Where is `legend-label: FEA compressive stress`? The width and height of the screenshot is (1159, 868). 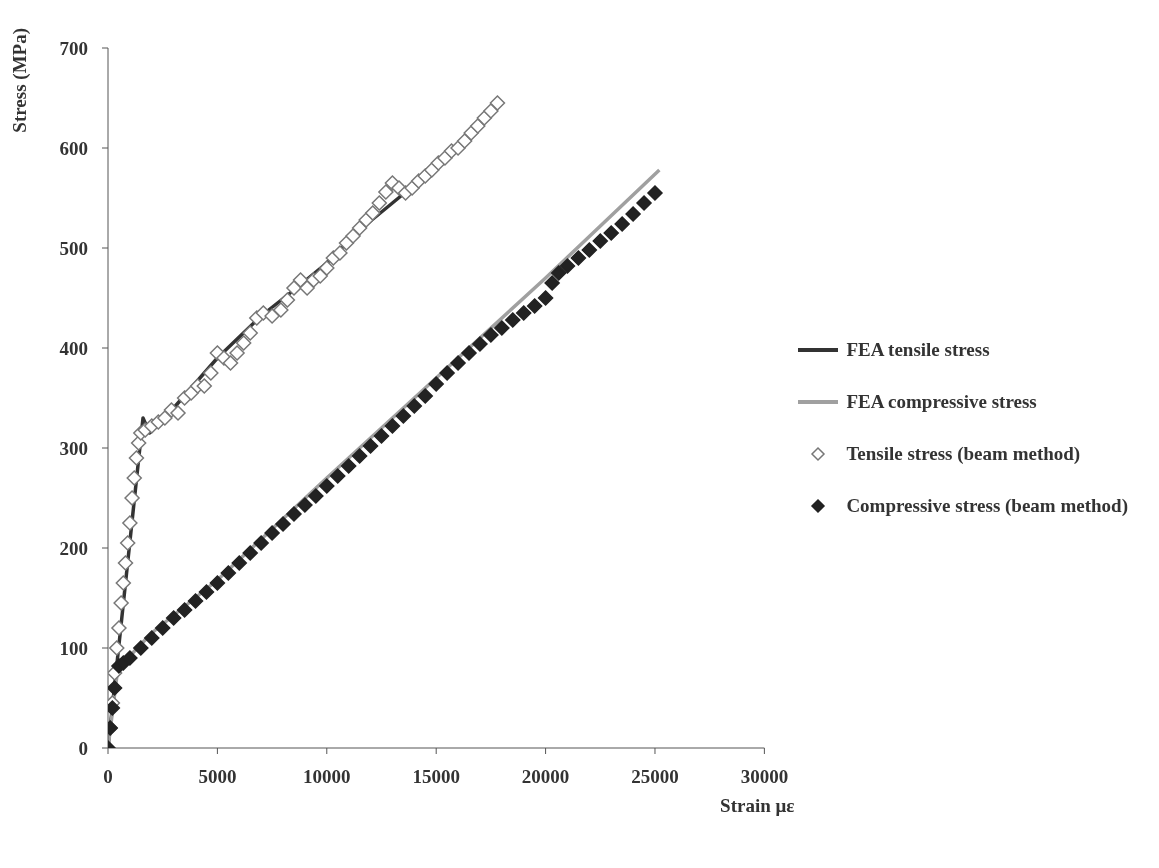
legend-label: FEA compressive stress is located at coordinates (941, 402).